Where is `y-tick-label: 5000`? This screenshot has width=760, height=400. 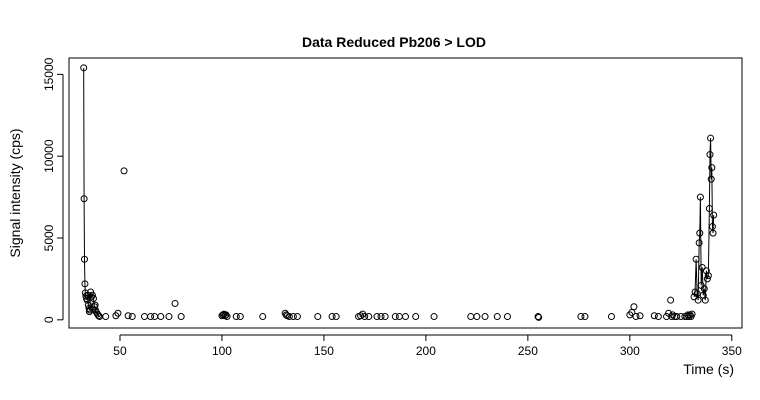
y-tick-label: 5000 is located at coordinates (49, 237).